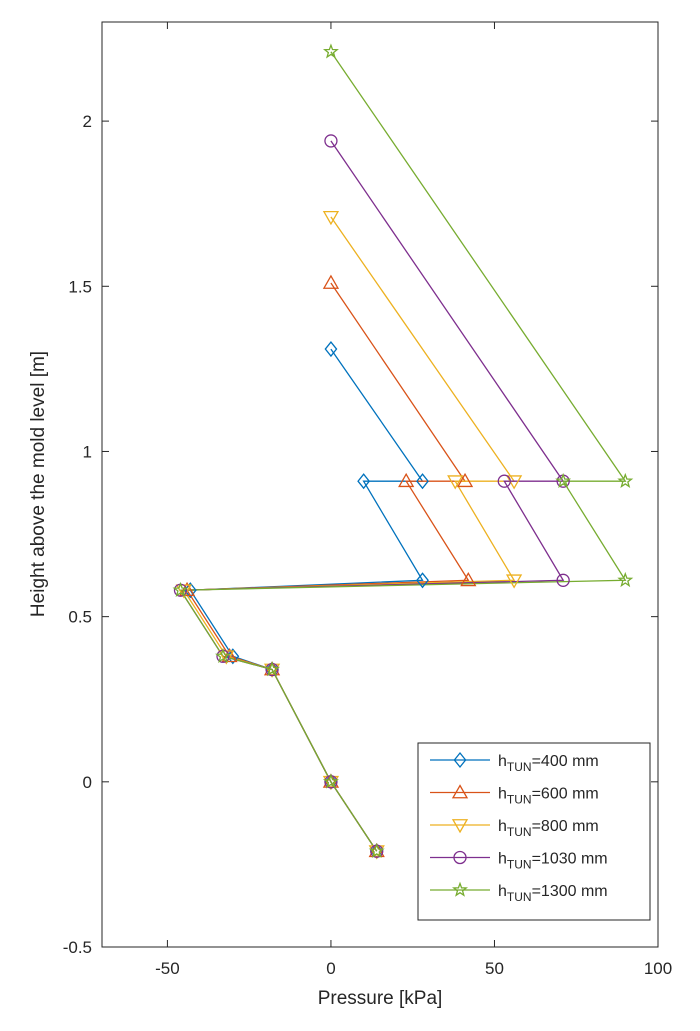  Describe the element at coordinates (87, 451) in the screenshot. I see `y-tick-label: 1` at that location.